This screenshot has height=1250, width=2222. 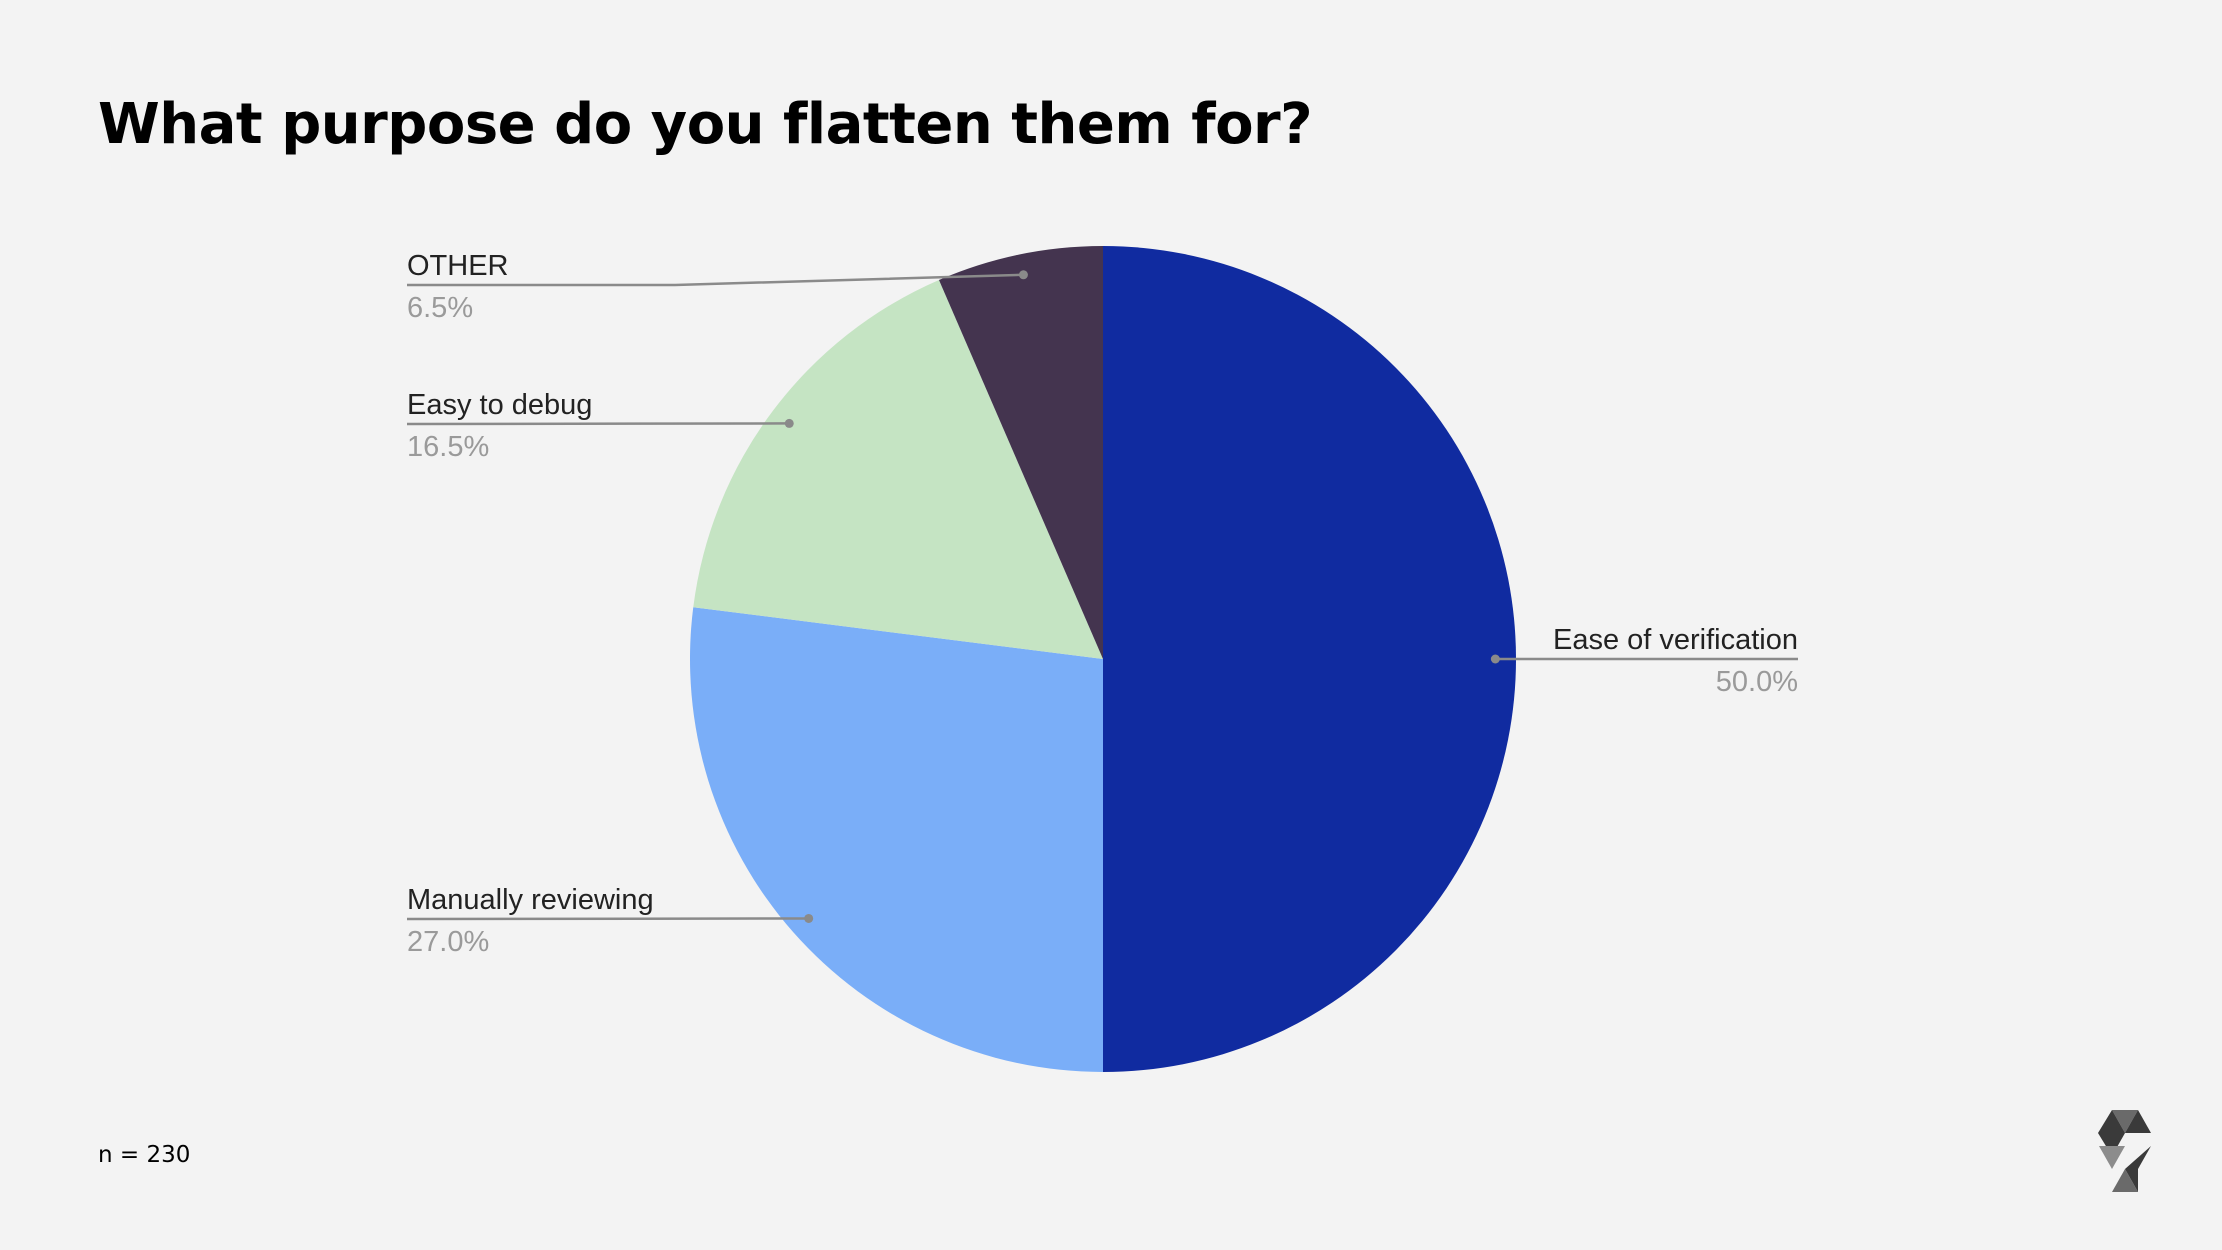 I want to click on slice-value-label: 16.5%, so click(x=448, y=447).